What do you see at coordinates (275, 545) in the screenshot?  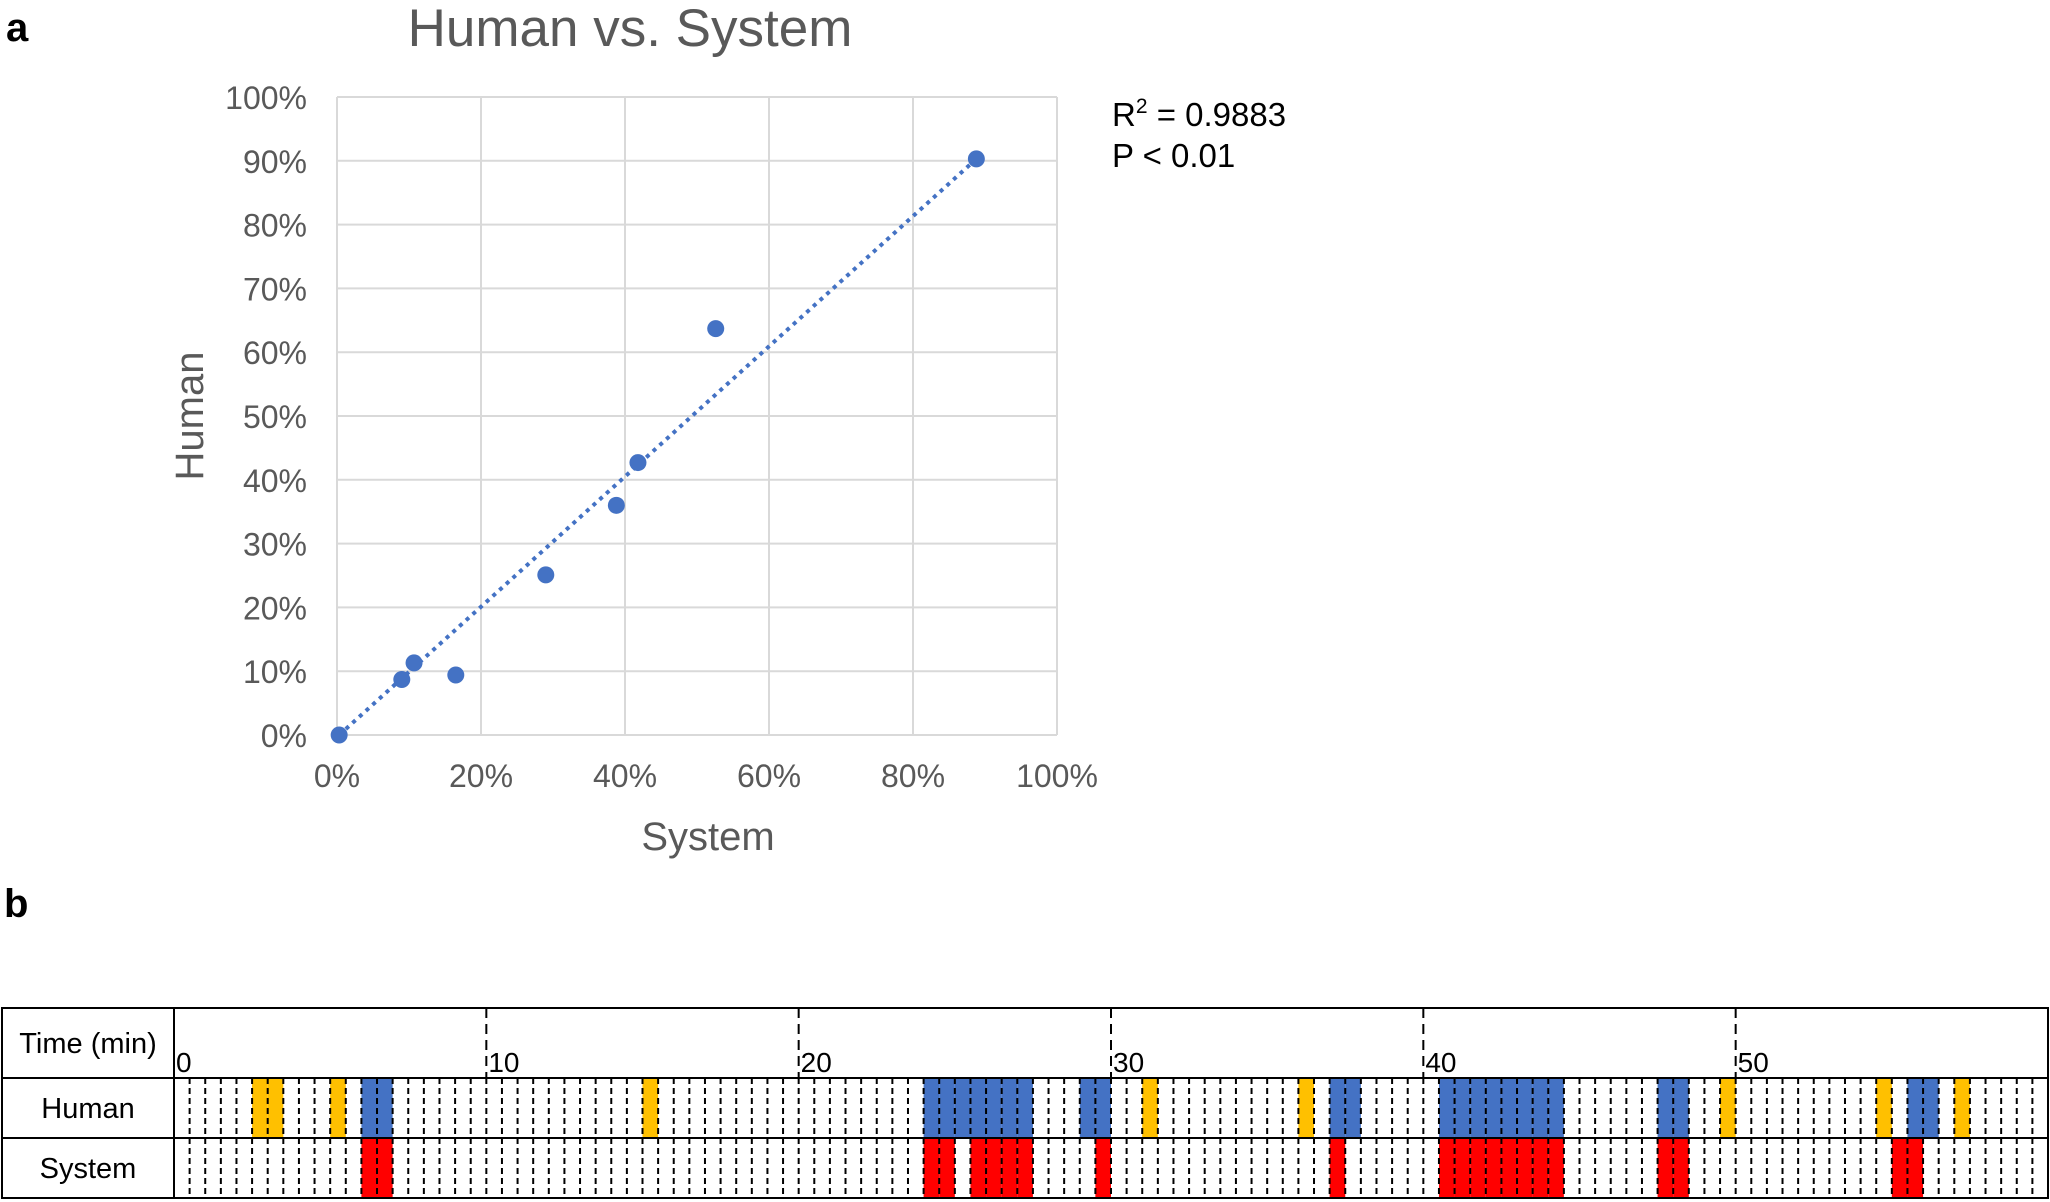 I see `y-tick-label: 30%` at bounding box center [275, 545].